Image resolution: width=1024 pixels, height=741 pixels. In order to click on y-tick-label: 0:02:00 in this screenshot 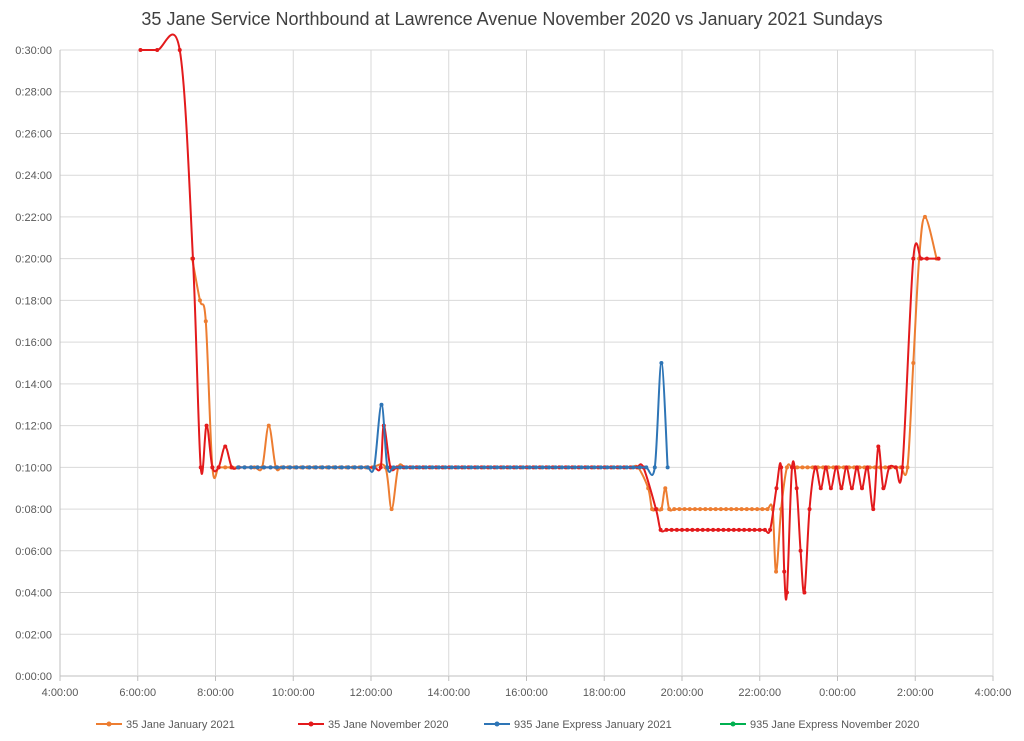, I will do `click(33, 635)`.